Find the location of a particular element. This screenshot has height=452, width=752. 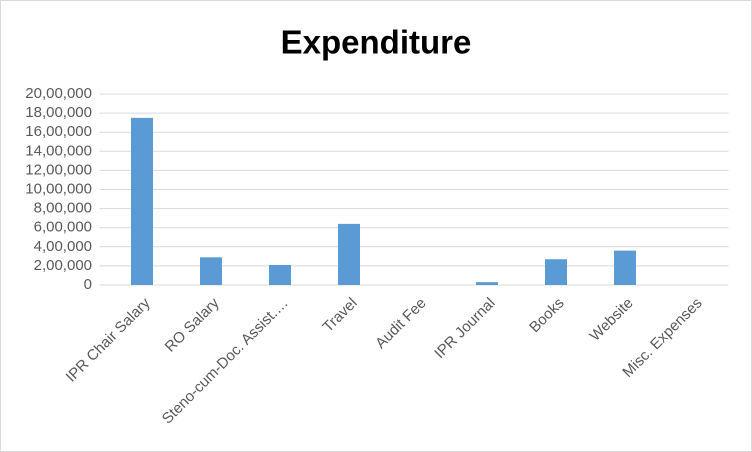

y-tick-label: 12,00,000 is located at coordinates (58, 169).